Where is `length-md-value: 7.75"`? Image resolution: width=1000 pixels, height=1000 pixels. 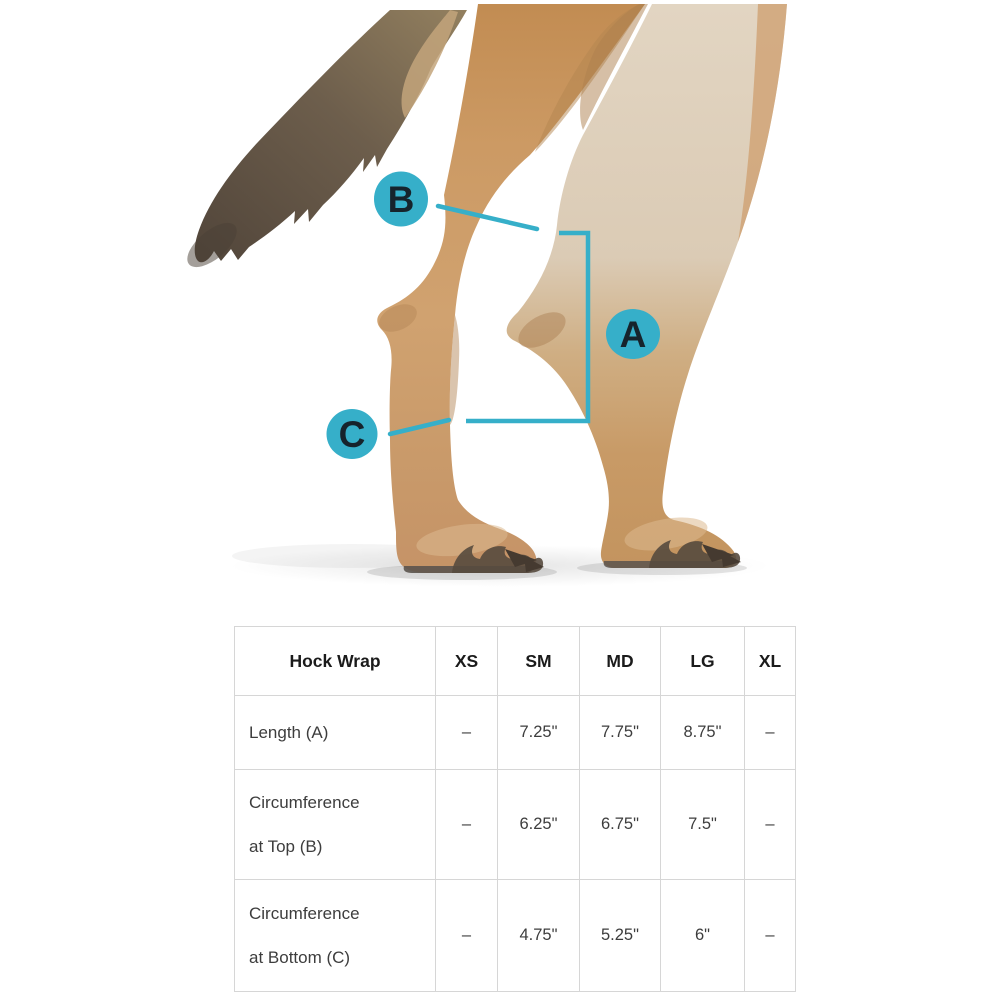 length-md-value: 7.75" is located at coordinates (620, 732).